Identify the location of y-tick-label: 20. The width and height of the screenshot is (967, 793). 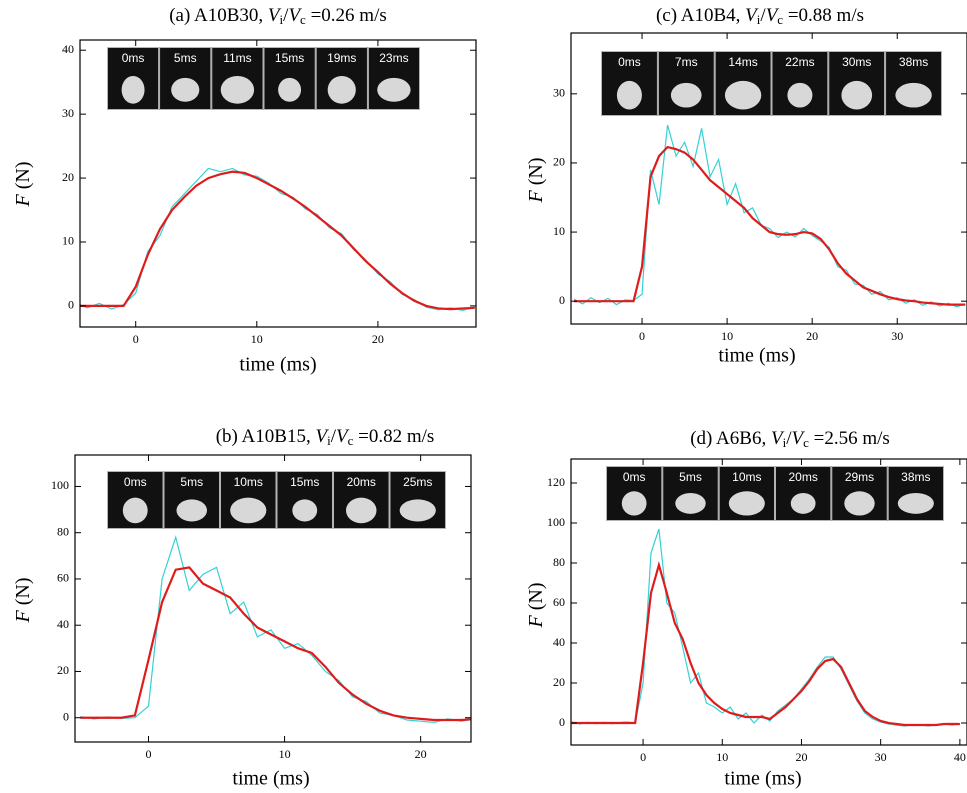
(63, 670).